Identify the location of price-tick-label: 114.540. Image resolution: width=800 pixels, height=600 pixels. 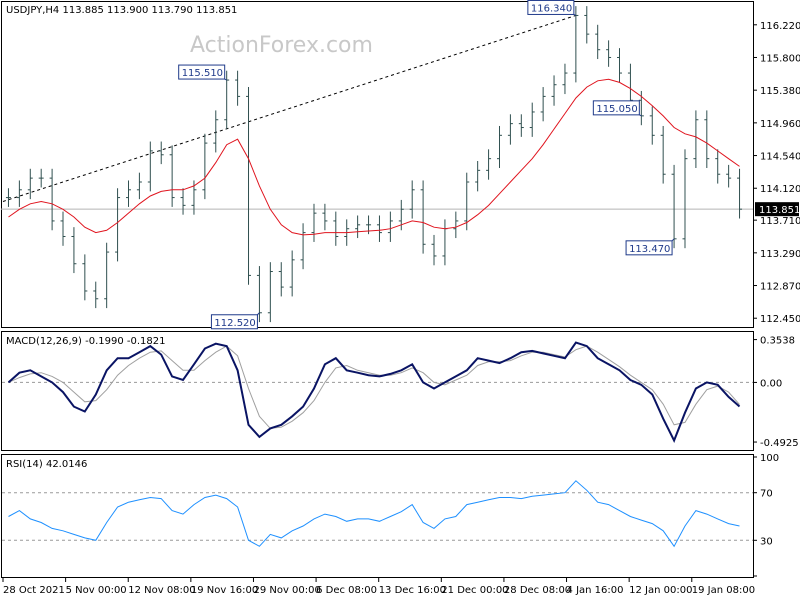
(780, 157).